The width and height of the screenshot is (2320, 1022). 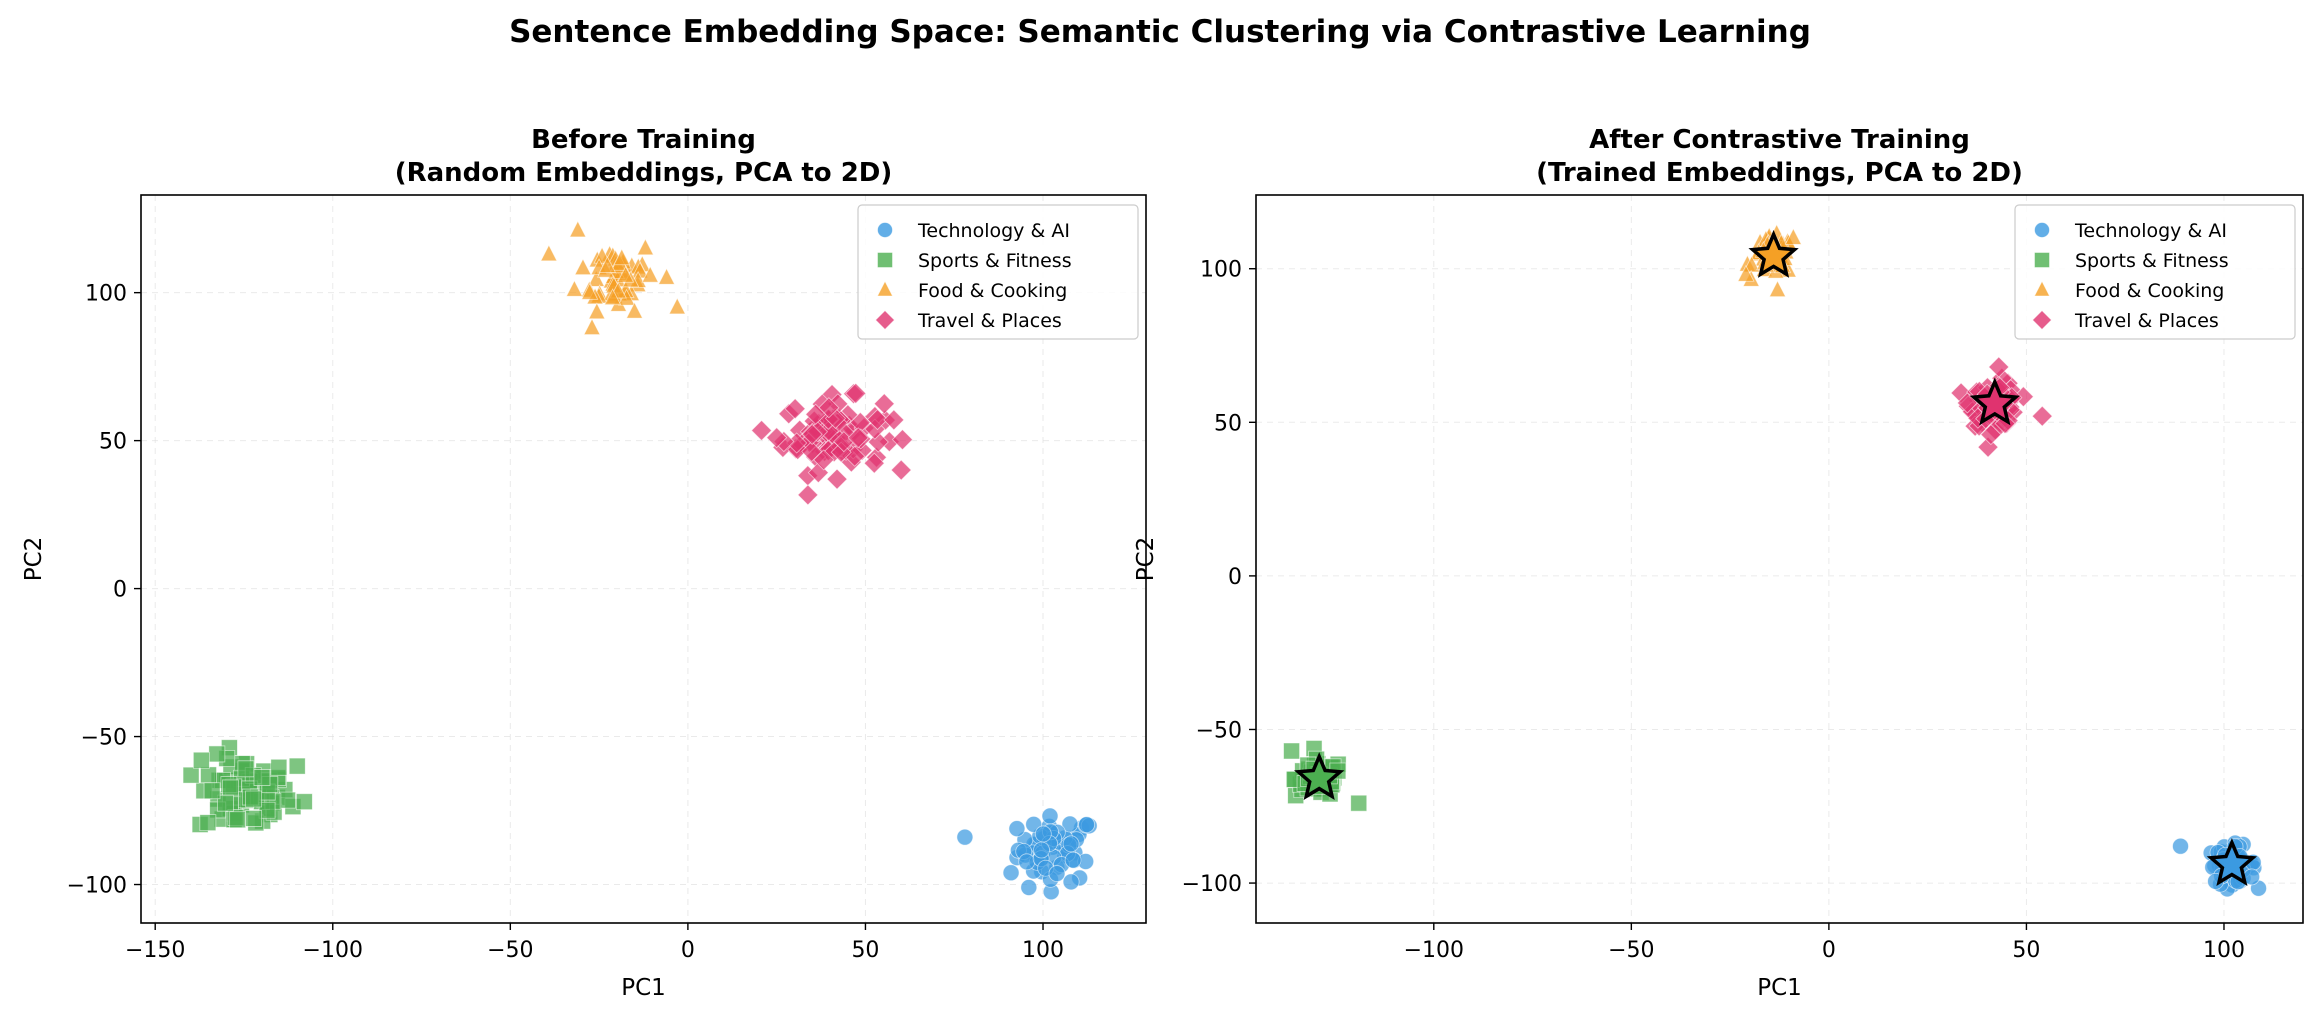 I want to click on series-food-cooking, so click(x=613, y=277).